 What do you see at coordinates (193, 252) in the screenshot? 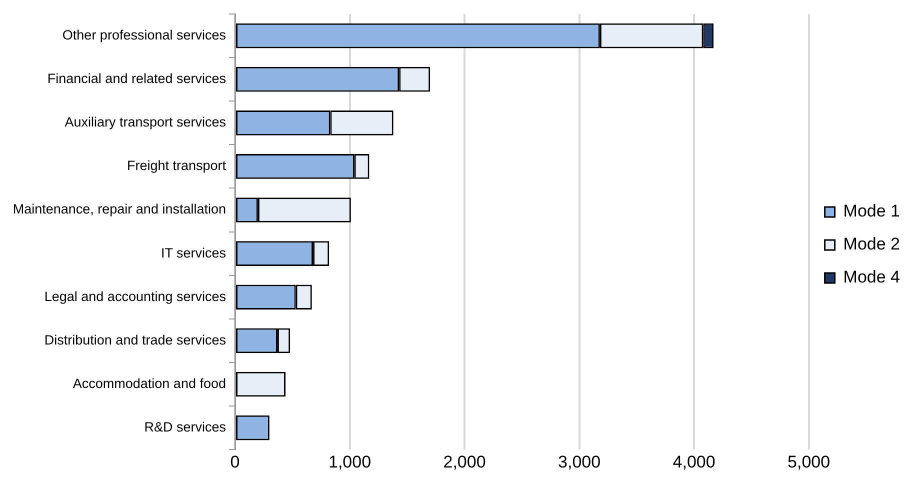
I see `y-tick-label: IT services` at bounding box center [193, 252].